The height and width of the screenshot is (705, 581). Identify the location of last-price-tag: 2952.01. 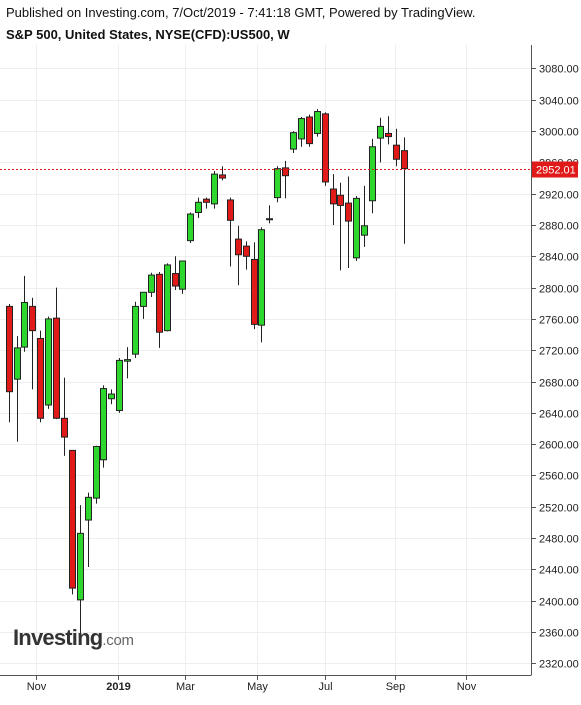
(555, 169).